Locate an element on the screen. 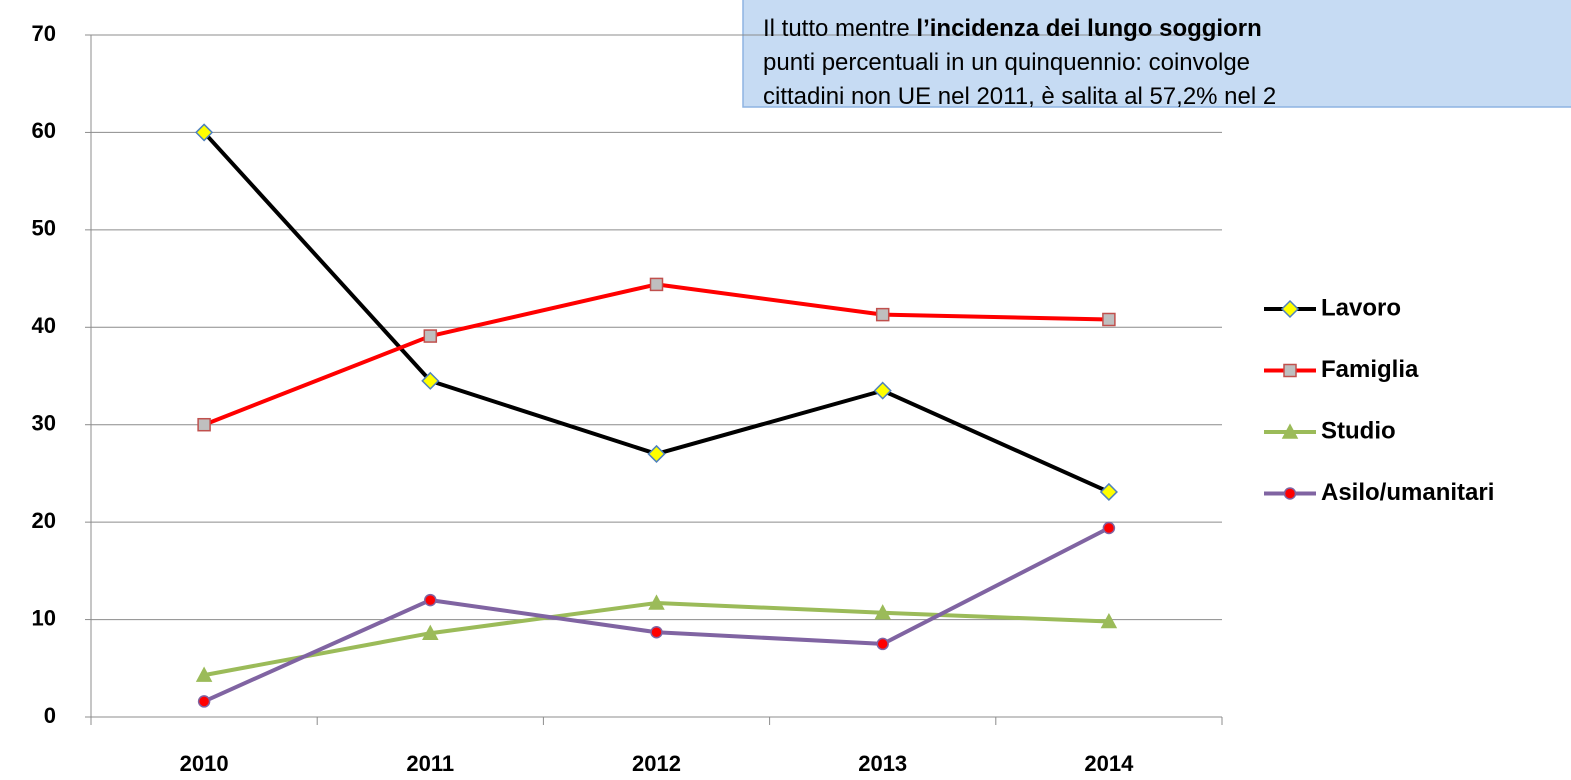 Image resolution: width=1571 pixels, height=780 pixels. legend-label: Famiglia is located at coordinates (1370, 369).